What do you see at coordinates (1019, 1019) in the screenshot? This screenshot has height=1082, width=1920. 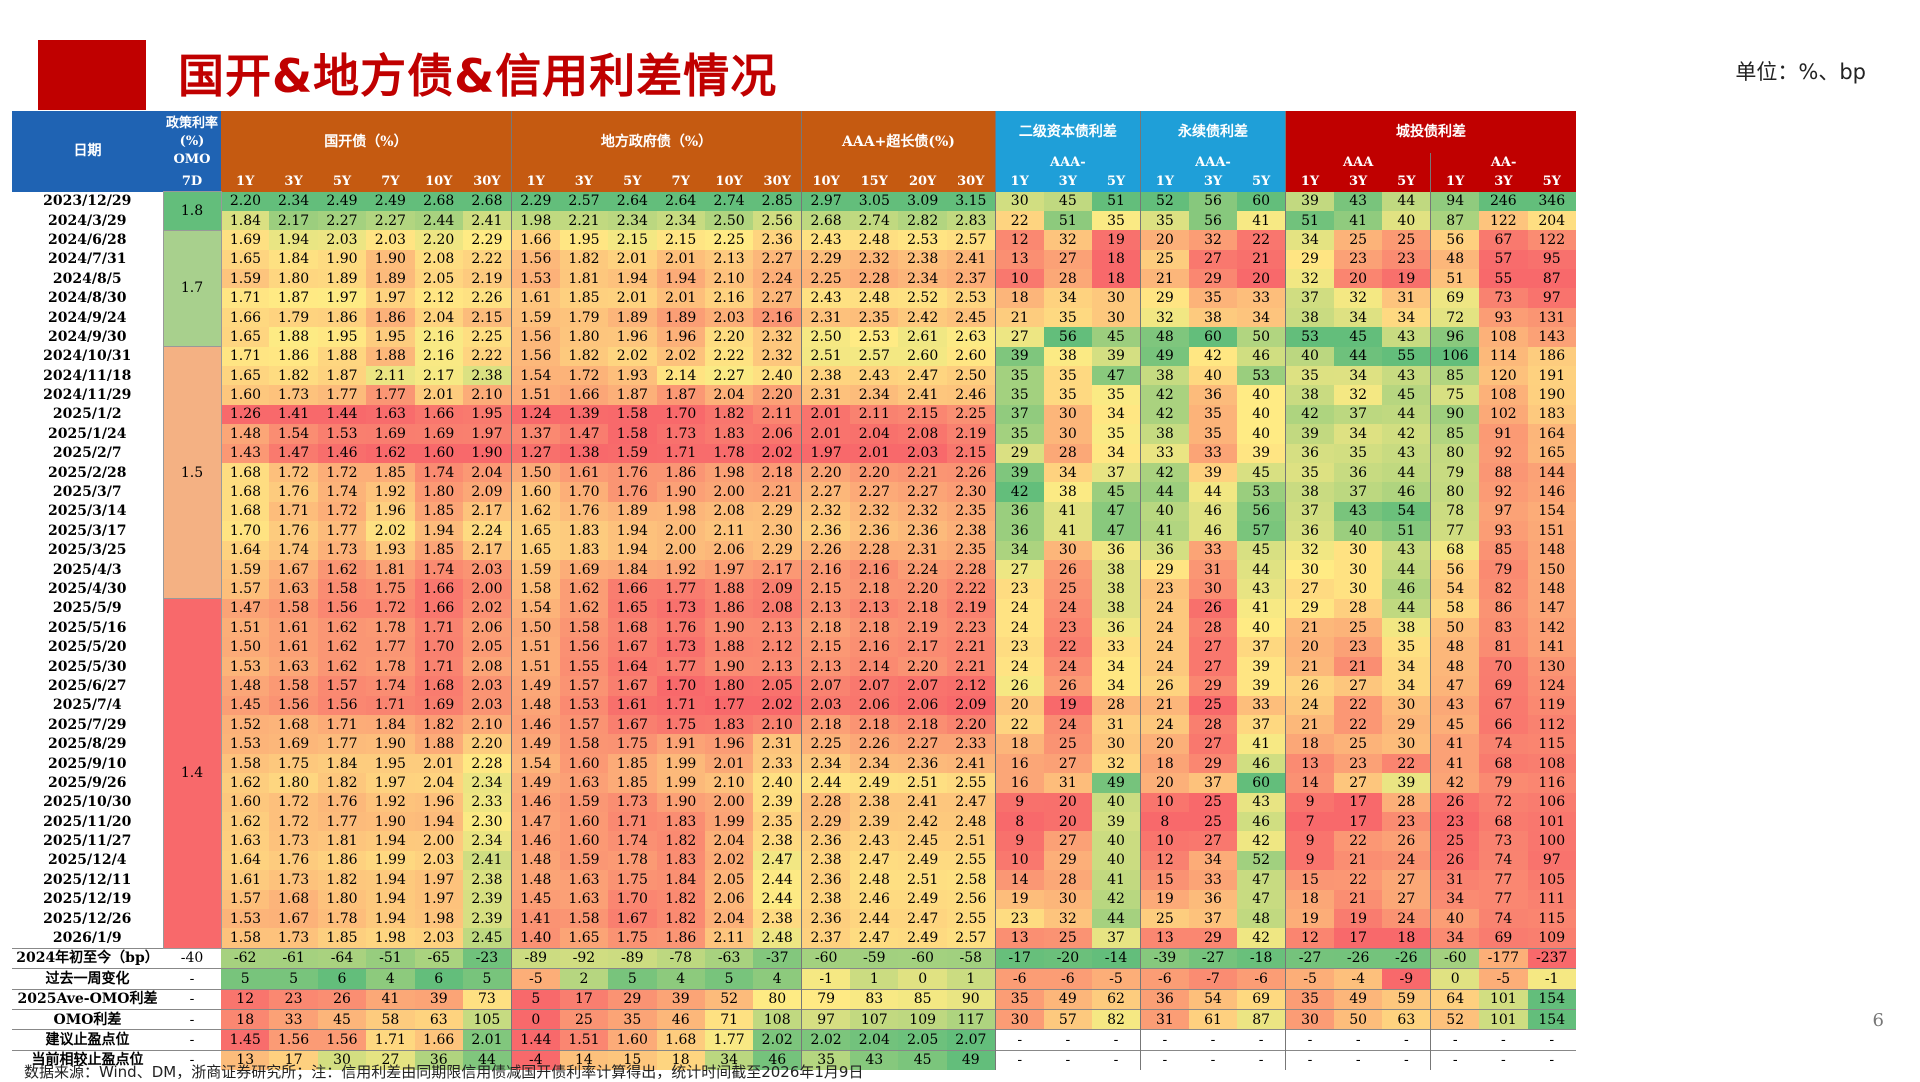 I see `summary-cell: 30` at bounding box center [1019, 1019].